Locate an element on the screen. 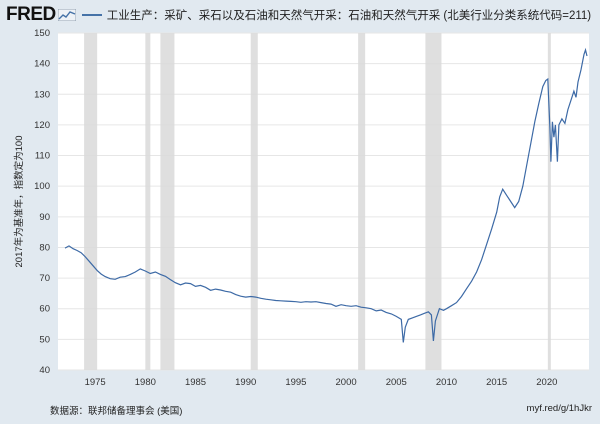 The width and height of the screenshot is (600, 424). y-tick-label: 100 is located at coordinates (42, 186).